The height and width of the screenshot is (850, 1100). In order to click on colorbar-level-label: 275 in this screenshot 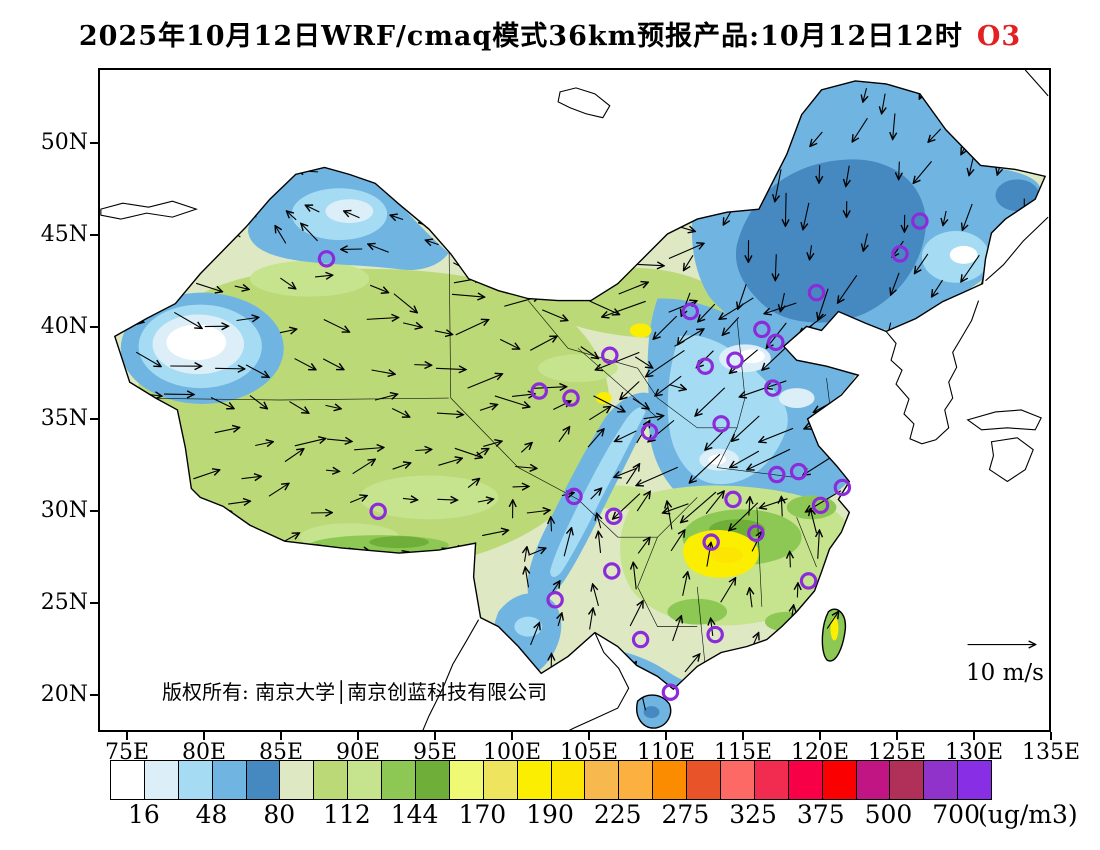, I will do `click(685, 814)`.